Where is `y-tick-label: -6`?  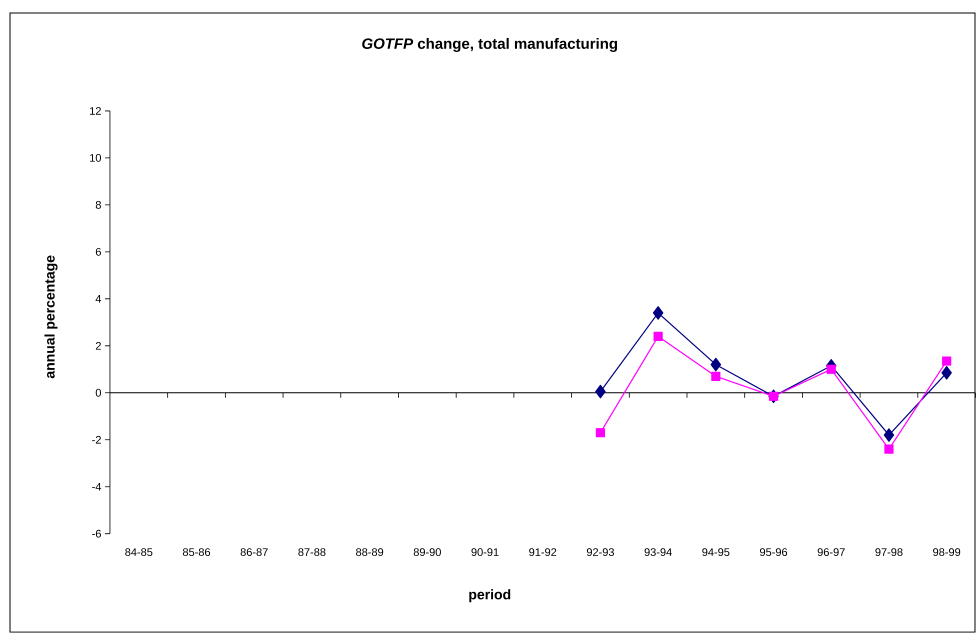 y-tick-label: -6 is located at coordinates (96, 534).